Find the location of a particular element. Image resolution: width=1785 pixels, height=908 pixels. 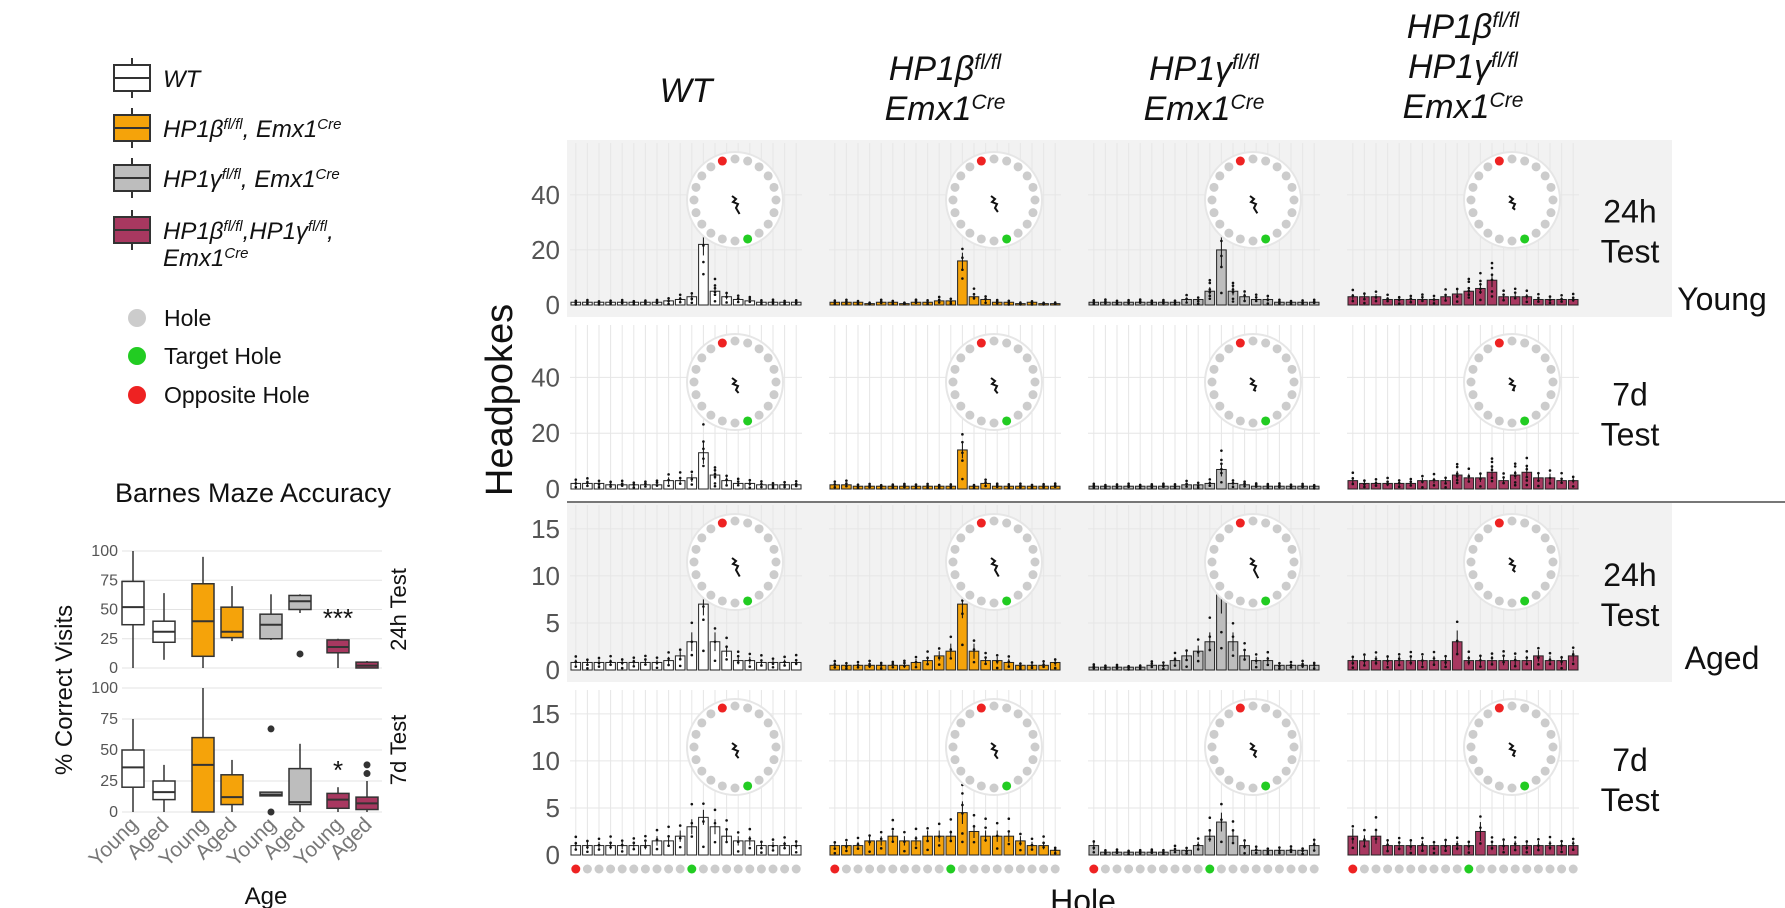

box-HP1β/γ-Aged is located at coordinates (367, 786).